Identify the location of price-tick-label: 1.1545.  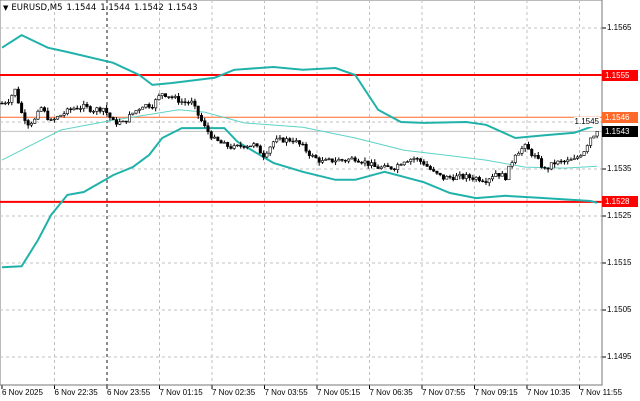
(586, 122).